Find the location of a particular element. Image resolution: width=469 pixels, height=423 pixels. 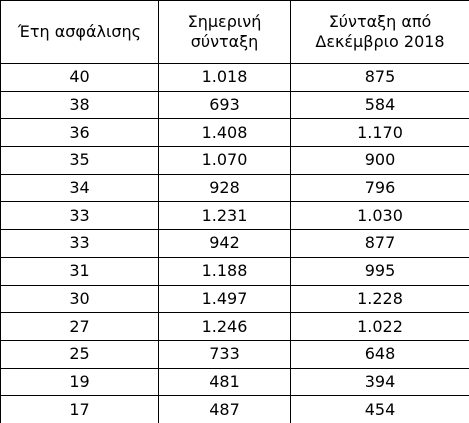

table-row: 40 1.018 875 is located at coordinates (234, 77).